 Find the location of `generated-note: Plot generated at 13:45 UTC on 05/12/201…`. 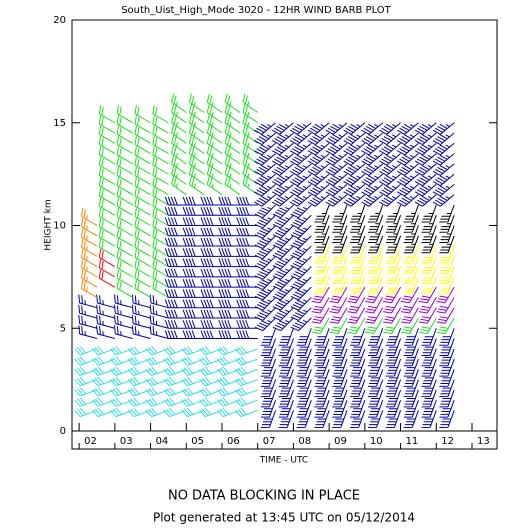

generated-note: Plot generated at 13:45 UTC on 05/12/201… is located at coordinates (284, 518).